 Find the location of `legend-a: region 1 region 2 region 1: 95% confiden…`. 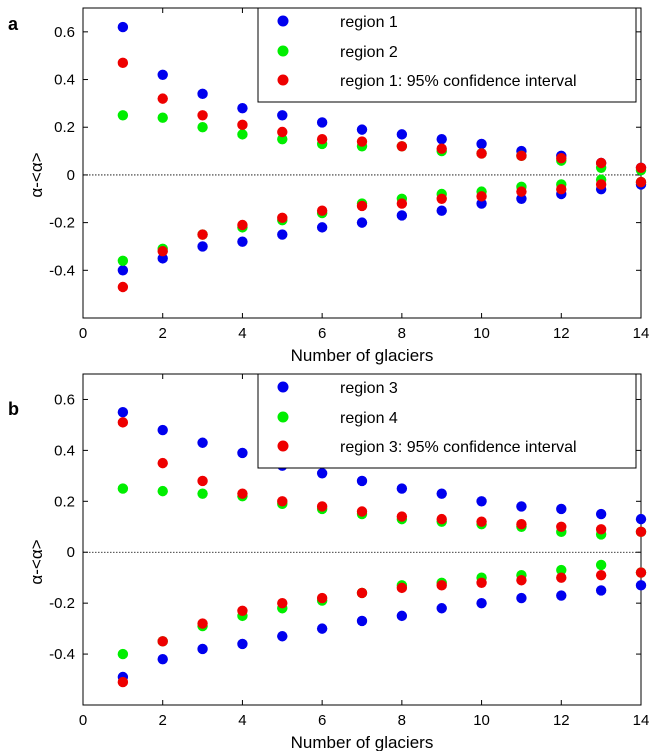

legend-a: region 1 region 2 region 1: 95% confiden… is located at coordinates (447, 55).